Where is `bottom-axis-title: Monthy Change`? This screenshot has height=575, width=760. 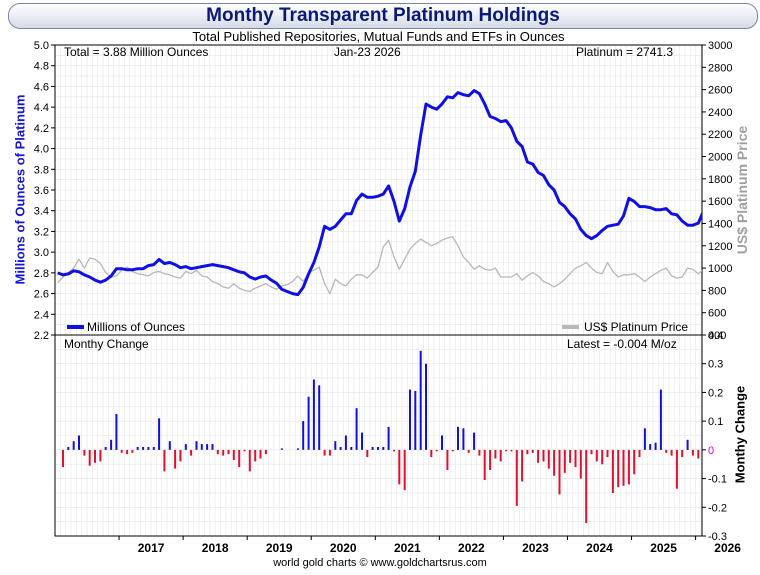
bottom-axis-title: Monthy Change is located at coordinates (740, 434).